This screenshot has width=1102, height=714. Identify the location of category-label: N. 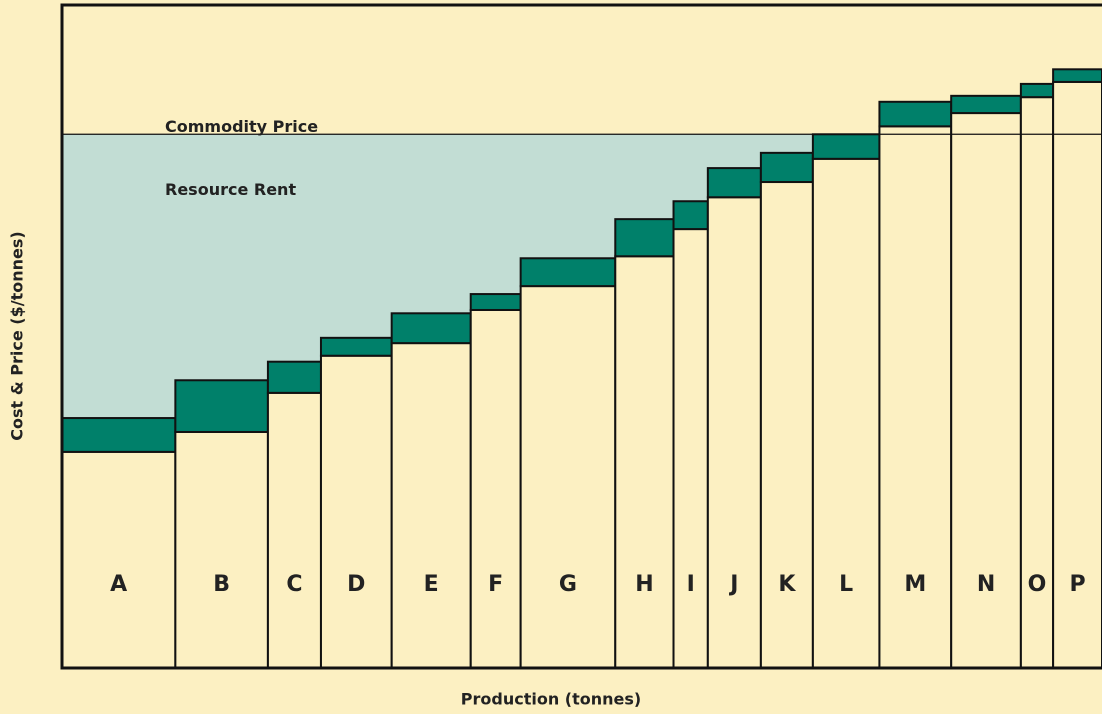
(986, 584).